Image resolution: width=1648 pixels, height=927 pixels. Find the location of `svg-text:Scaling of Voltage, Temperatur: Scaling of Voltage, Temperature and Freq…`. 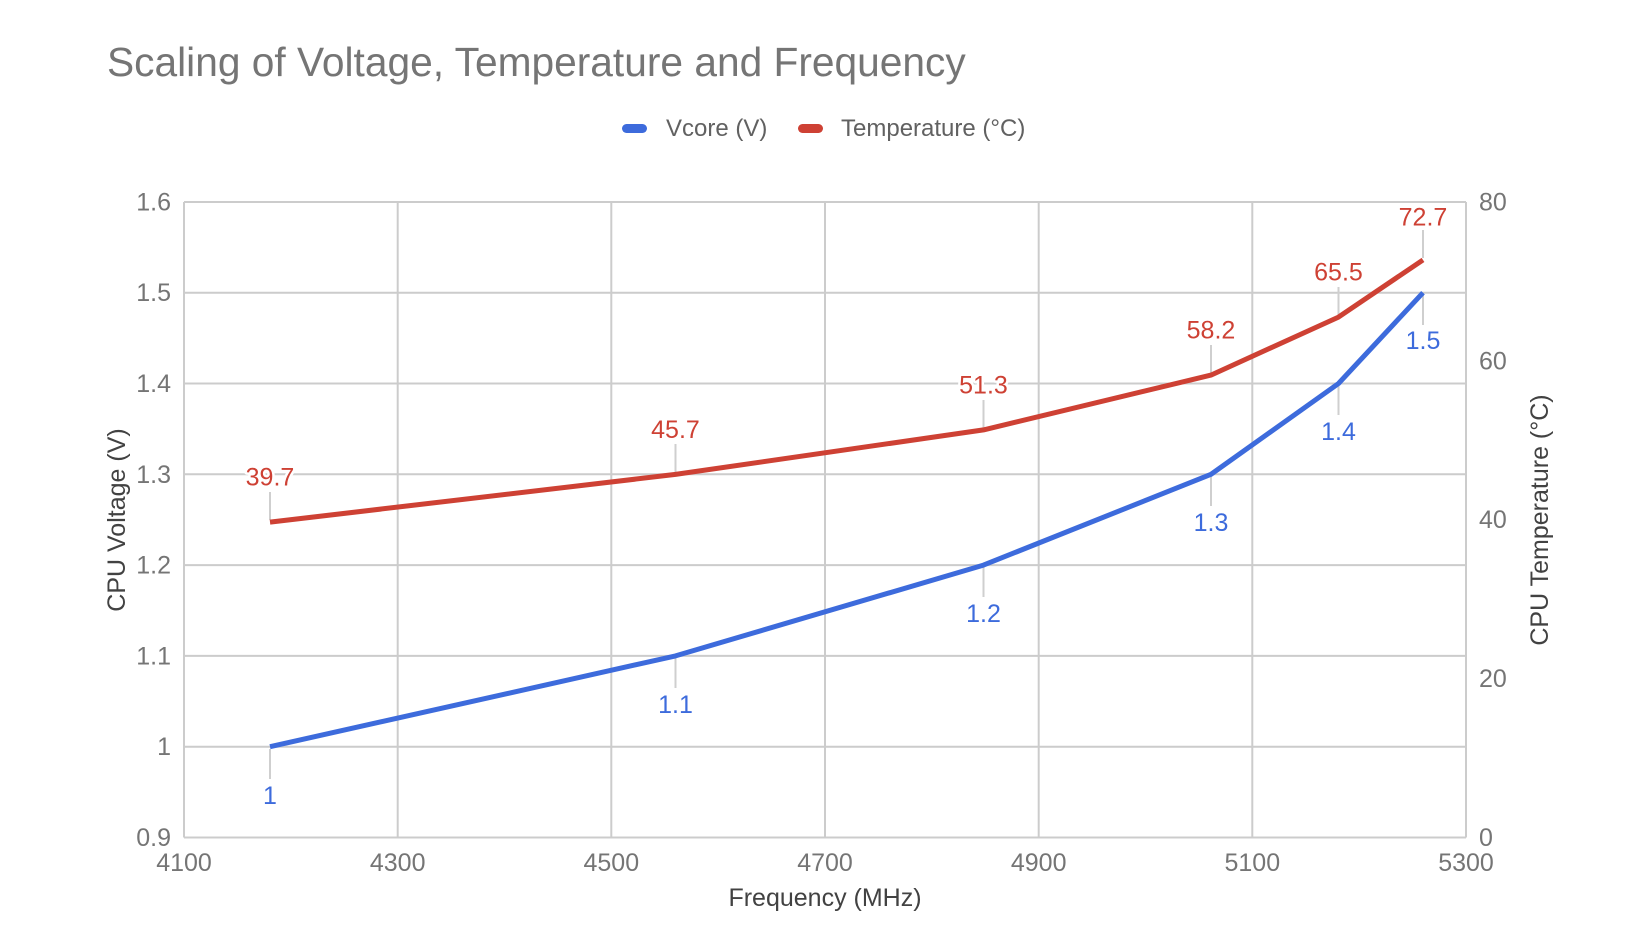

svg-text:Scaling of Voltage, Temperatur: Scaling of Voltage, Temperature and Freq… is located at coordinates (536, 62).